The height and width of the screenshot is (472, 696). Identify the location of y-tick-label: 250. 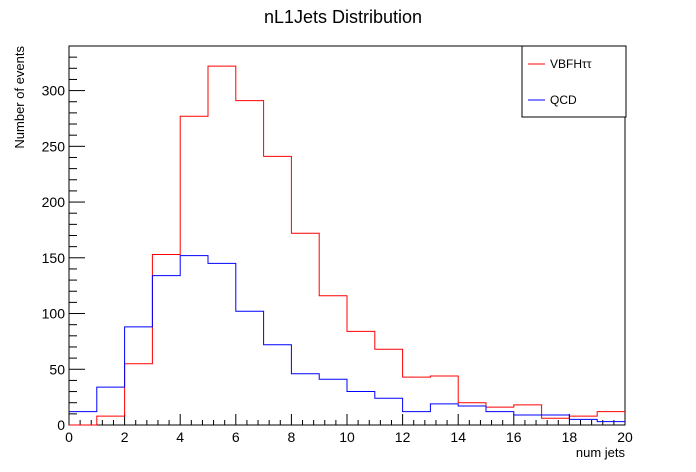
(54, 146).